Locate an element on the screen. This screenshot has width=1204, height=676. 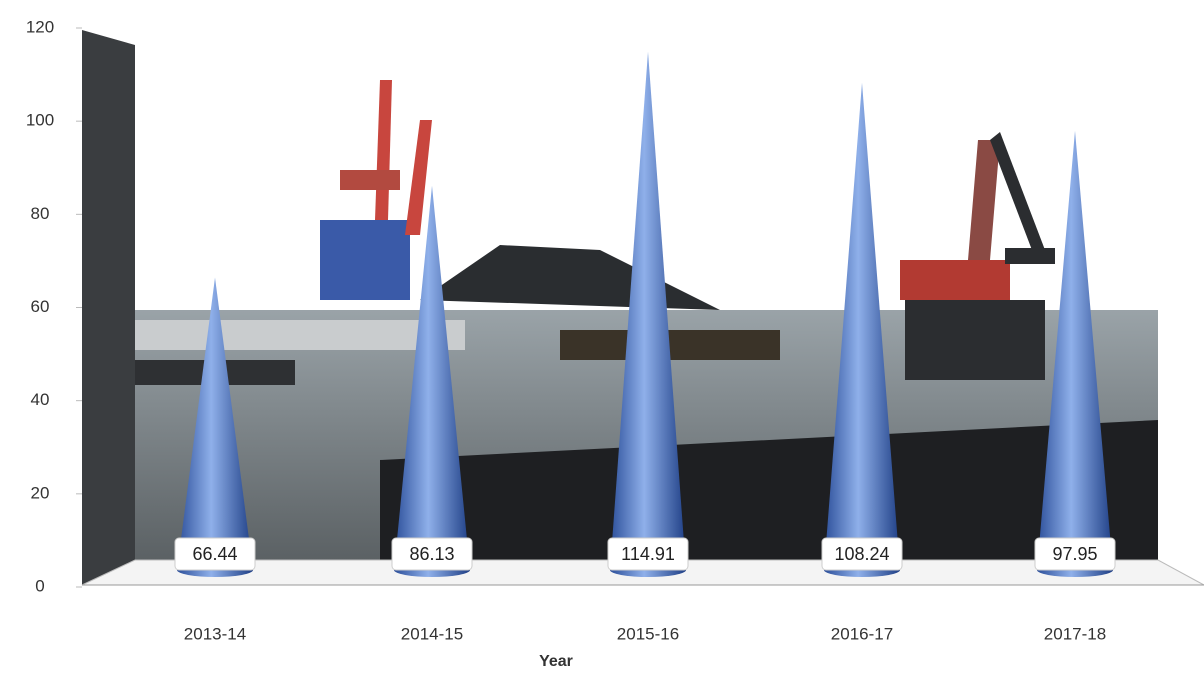
y-tick-label: 20 is located at coordinates (40, 492).